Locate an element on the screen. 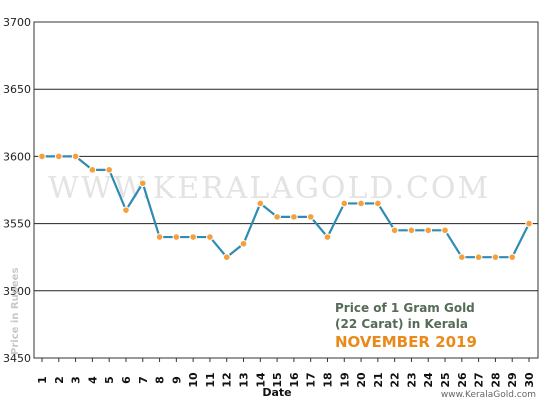 Image resolution: width=550 pixels, height=404 pixels. info-period: NOVEMBER 2019 is located at coordinates (406, 342).